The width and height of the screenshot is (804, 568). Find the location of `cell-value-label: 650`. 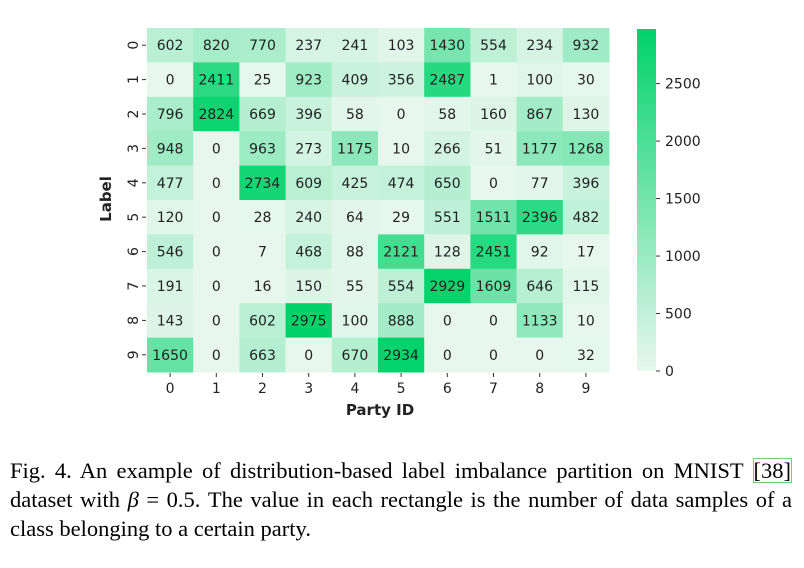

cell-value-label: 650 is located at coordinates (447, 184).